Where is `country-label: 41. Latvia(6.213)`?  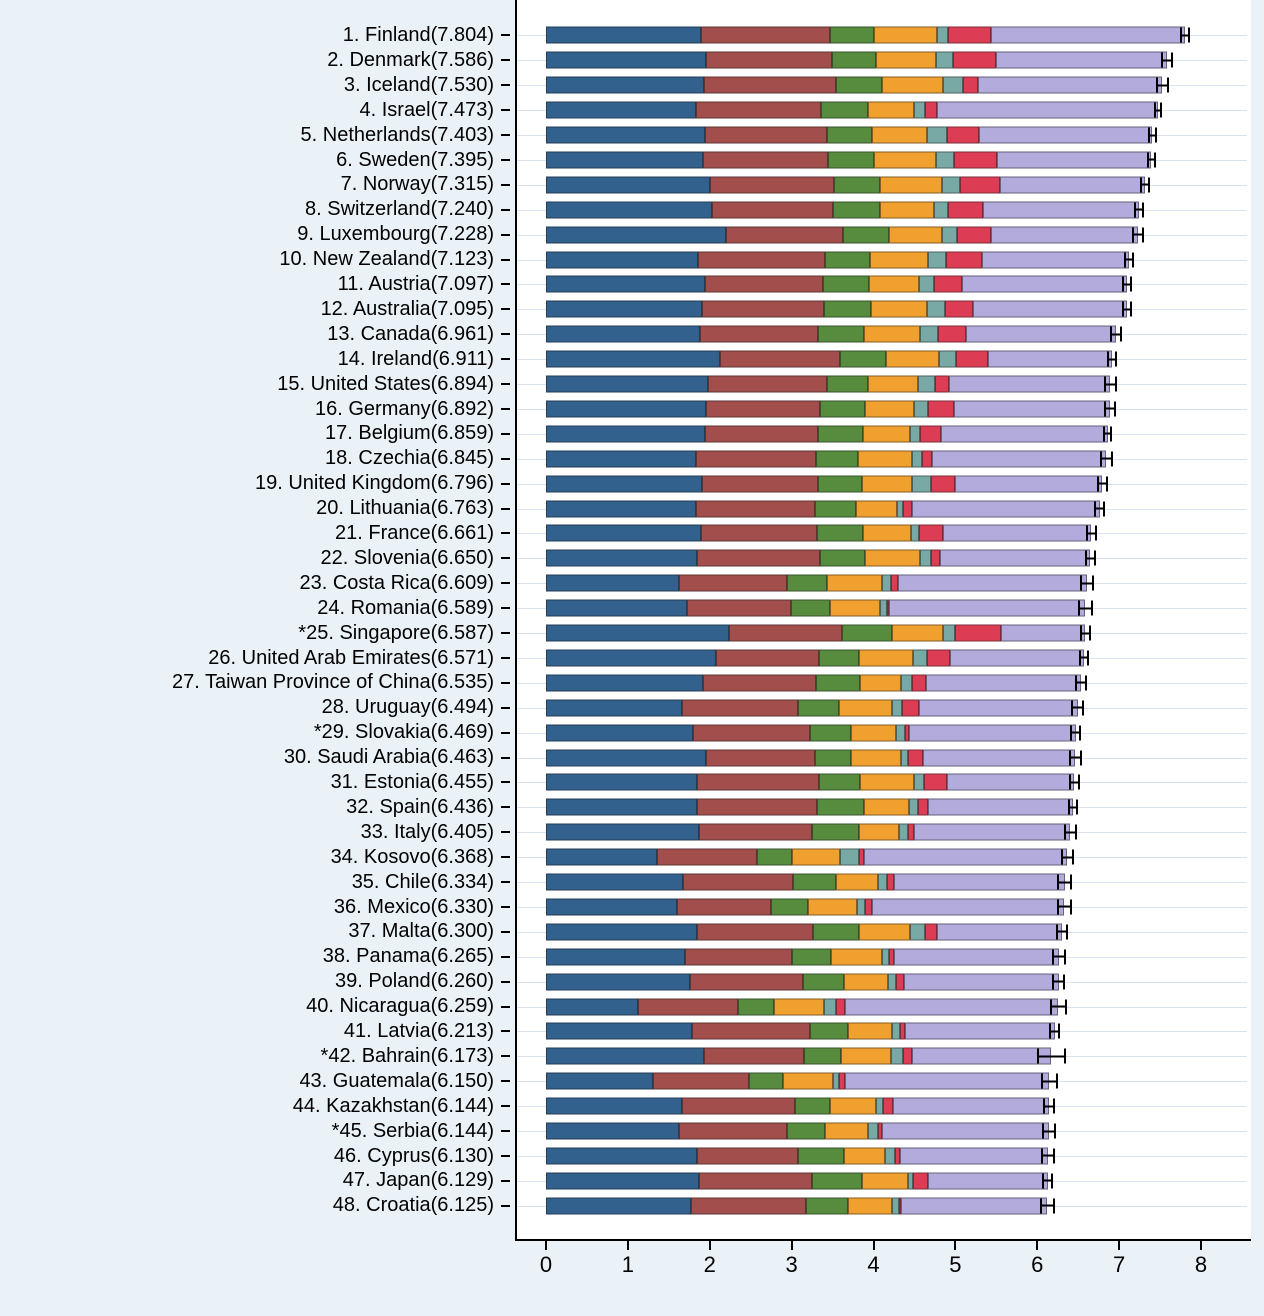
country-label: 41. Latvia(6.213) is located at coordinates (418, 1031).